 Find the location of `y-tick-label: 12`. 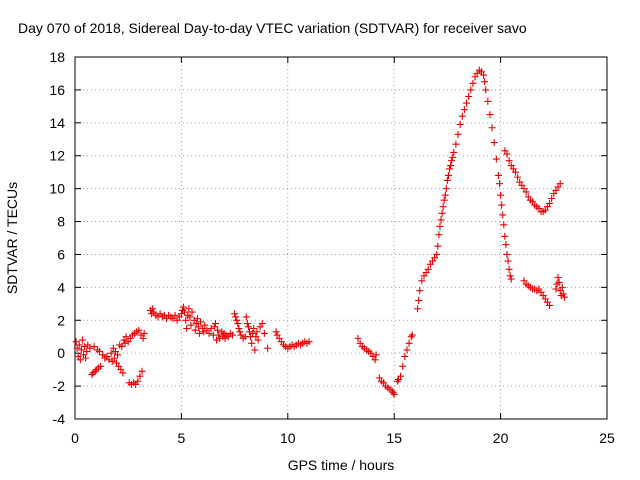

y-tick-label: 12 is located at coordinates (57, 156).